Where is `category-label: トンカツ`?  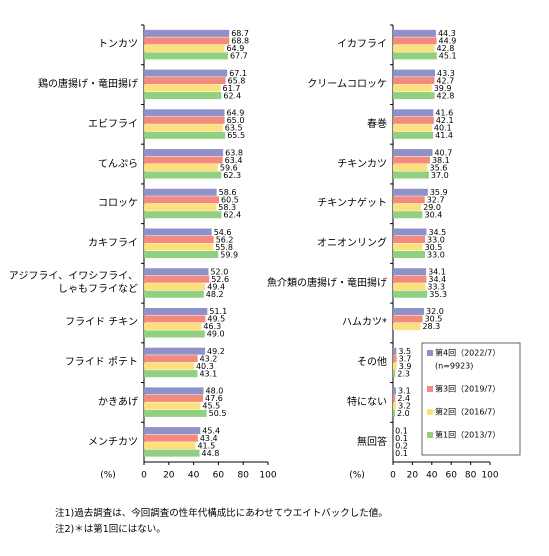
category-label: トンカツ is located at coordinates (118, 45).